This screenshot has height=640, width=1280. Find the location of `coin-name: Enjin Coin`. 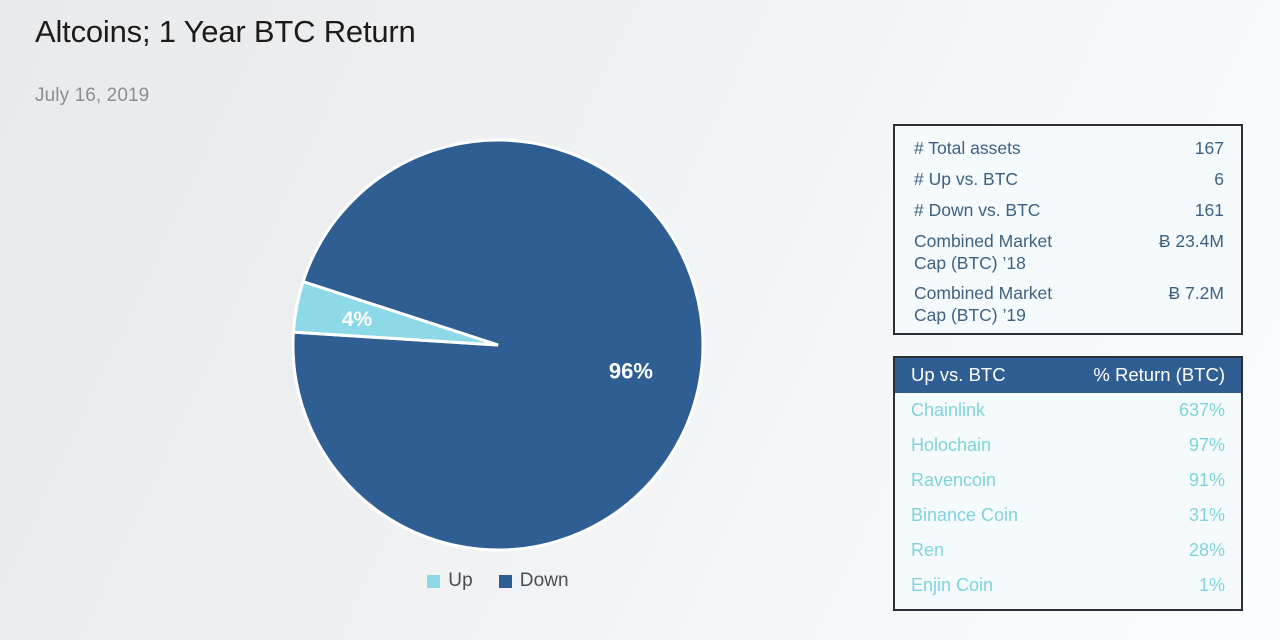

coin-name: Enjin Coin is located at coordinates (952, 585).